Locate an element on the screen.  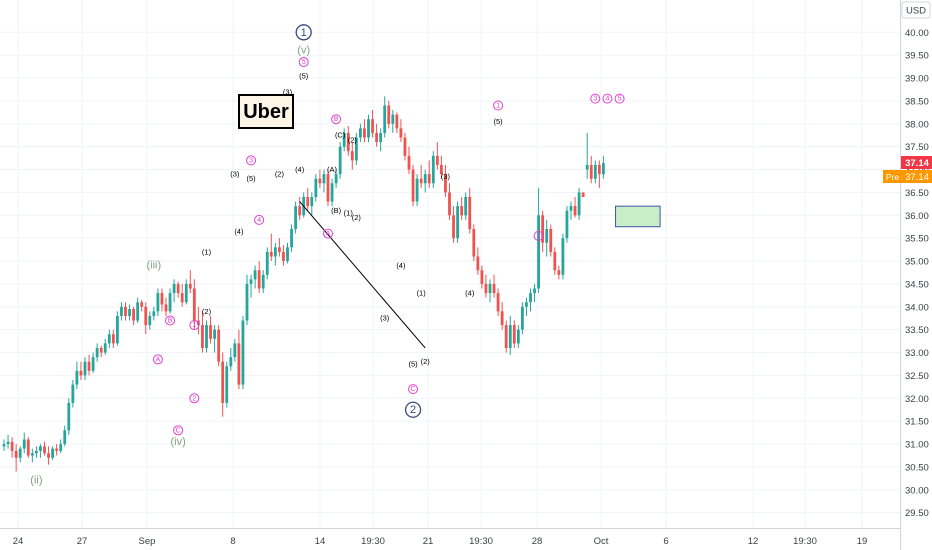
price-tick-label: 34.00 is located at coordinates (917, 307).